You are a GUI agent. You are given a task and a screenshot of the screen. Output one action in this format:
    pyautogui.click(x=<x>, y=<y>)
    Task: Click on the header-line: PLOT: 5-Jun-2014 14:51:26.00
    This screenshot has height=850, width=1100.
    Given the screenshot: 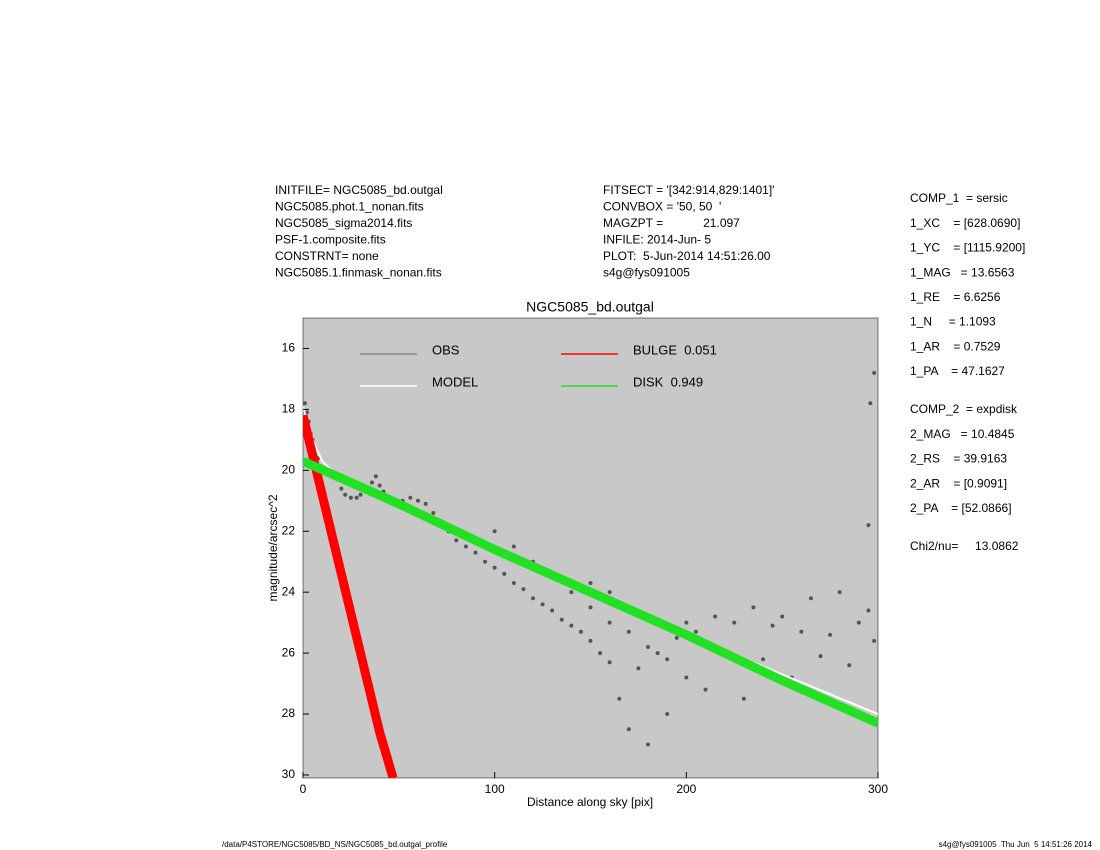 What is the action you would take?
    pyautogui.click(x=687, y=256)
    